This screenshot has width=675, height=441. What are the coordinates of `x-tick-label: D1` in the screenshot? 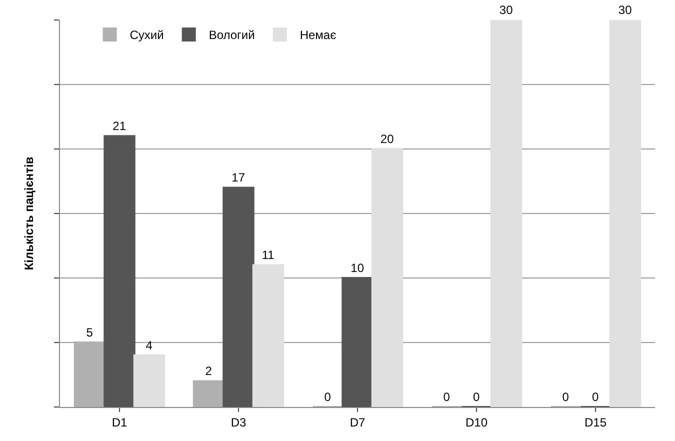 It's located at (120, 422).